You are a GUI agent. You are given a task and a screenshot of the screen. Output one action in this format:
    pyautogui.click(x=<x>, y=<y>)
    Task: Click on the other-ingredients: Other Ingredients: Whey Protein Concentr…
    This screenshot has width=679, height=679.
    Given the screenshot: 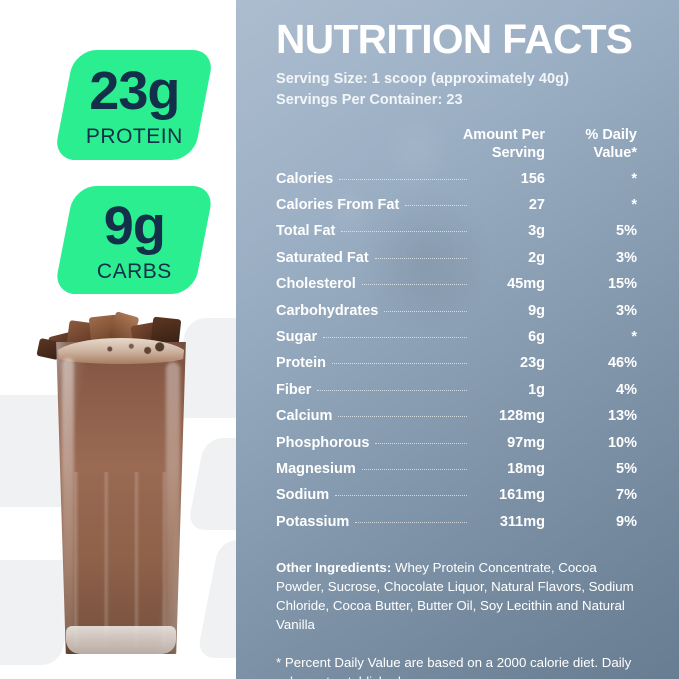 What is the action you would take?
    pyautogui.click(x=456, y=597)
    